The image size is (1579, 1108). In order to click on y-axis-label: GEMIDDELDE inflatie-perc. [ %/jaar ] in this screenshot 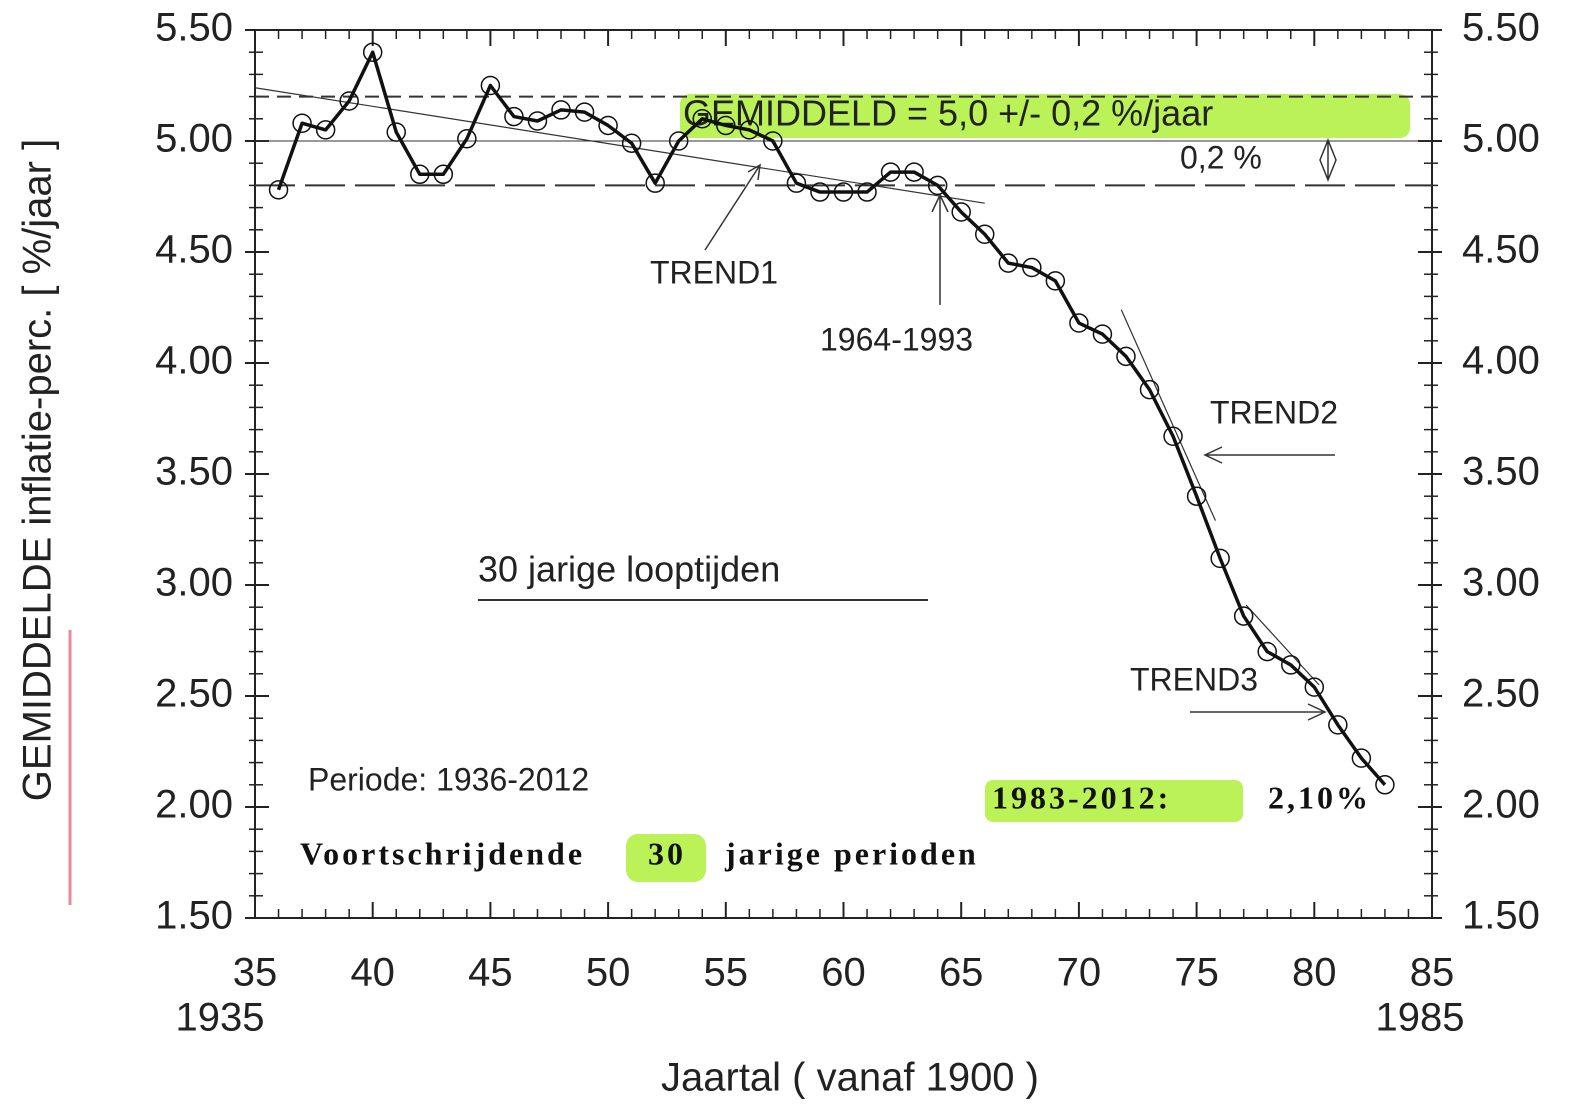, I will do `click(38, 470)`.